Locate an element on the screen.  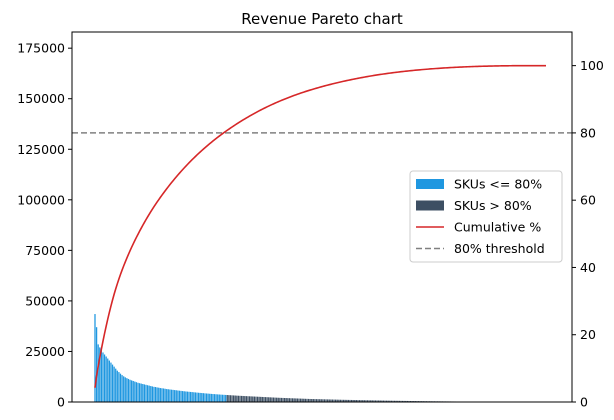
chart-title: Revenue Pareto chart is located at coordinates (322, 19).